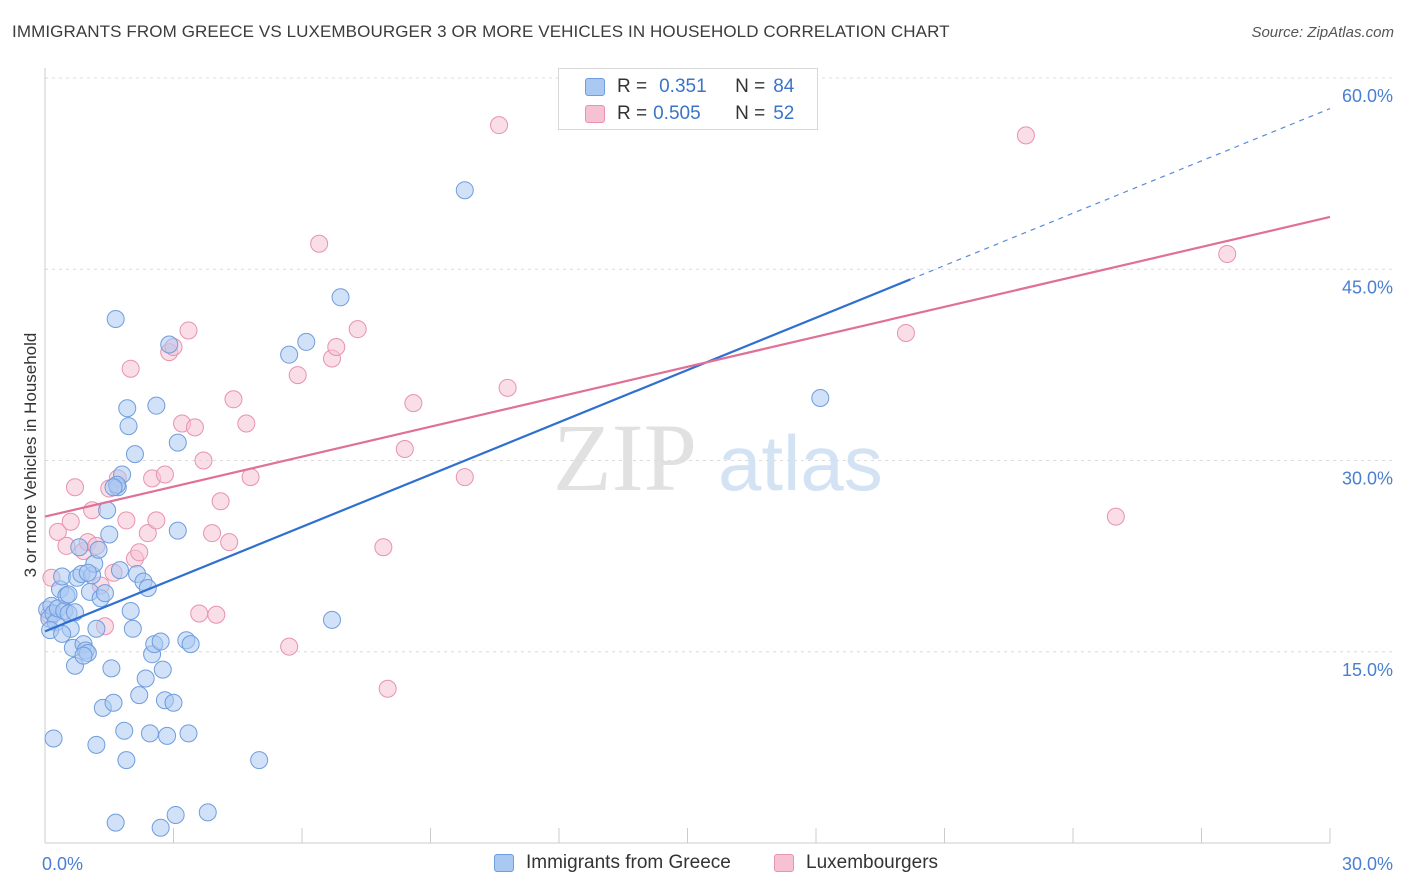 This screenshot has width=1406, height=892. I want to click on x-tick-label: 30.0%, so click(1367, 864).